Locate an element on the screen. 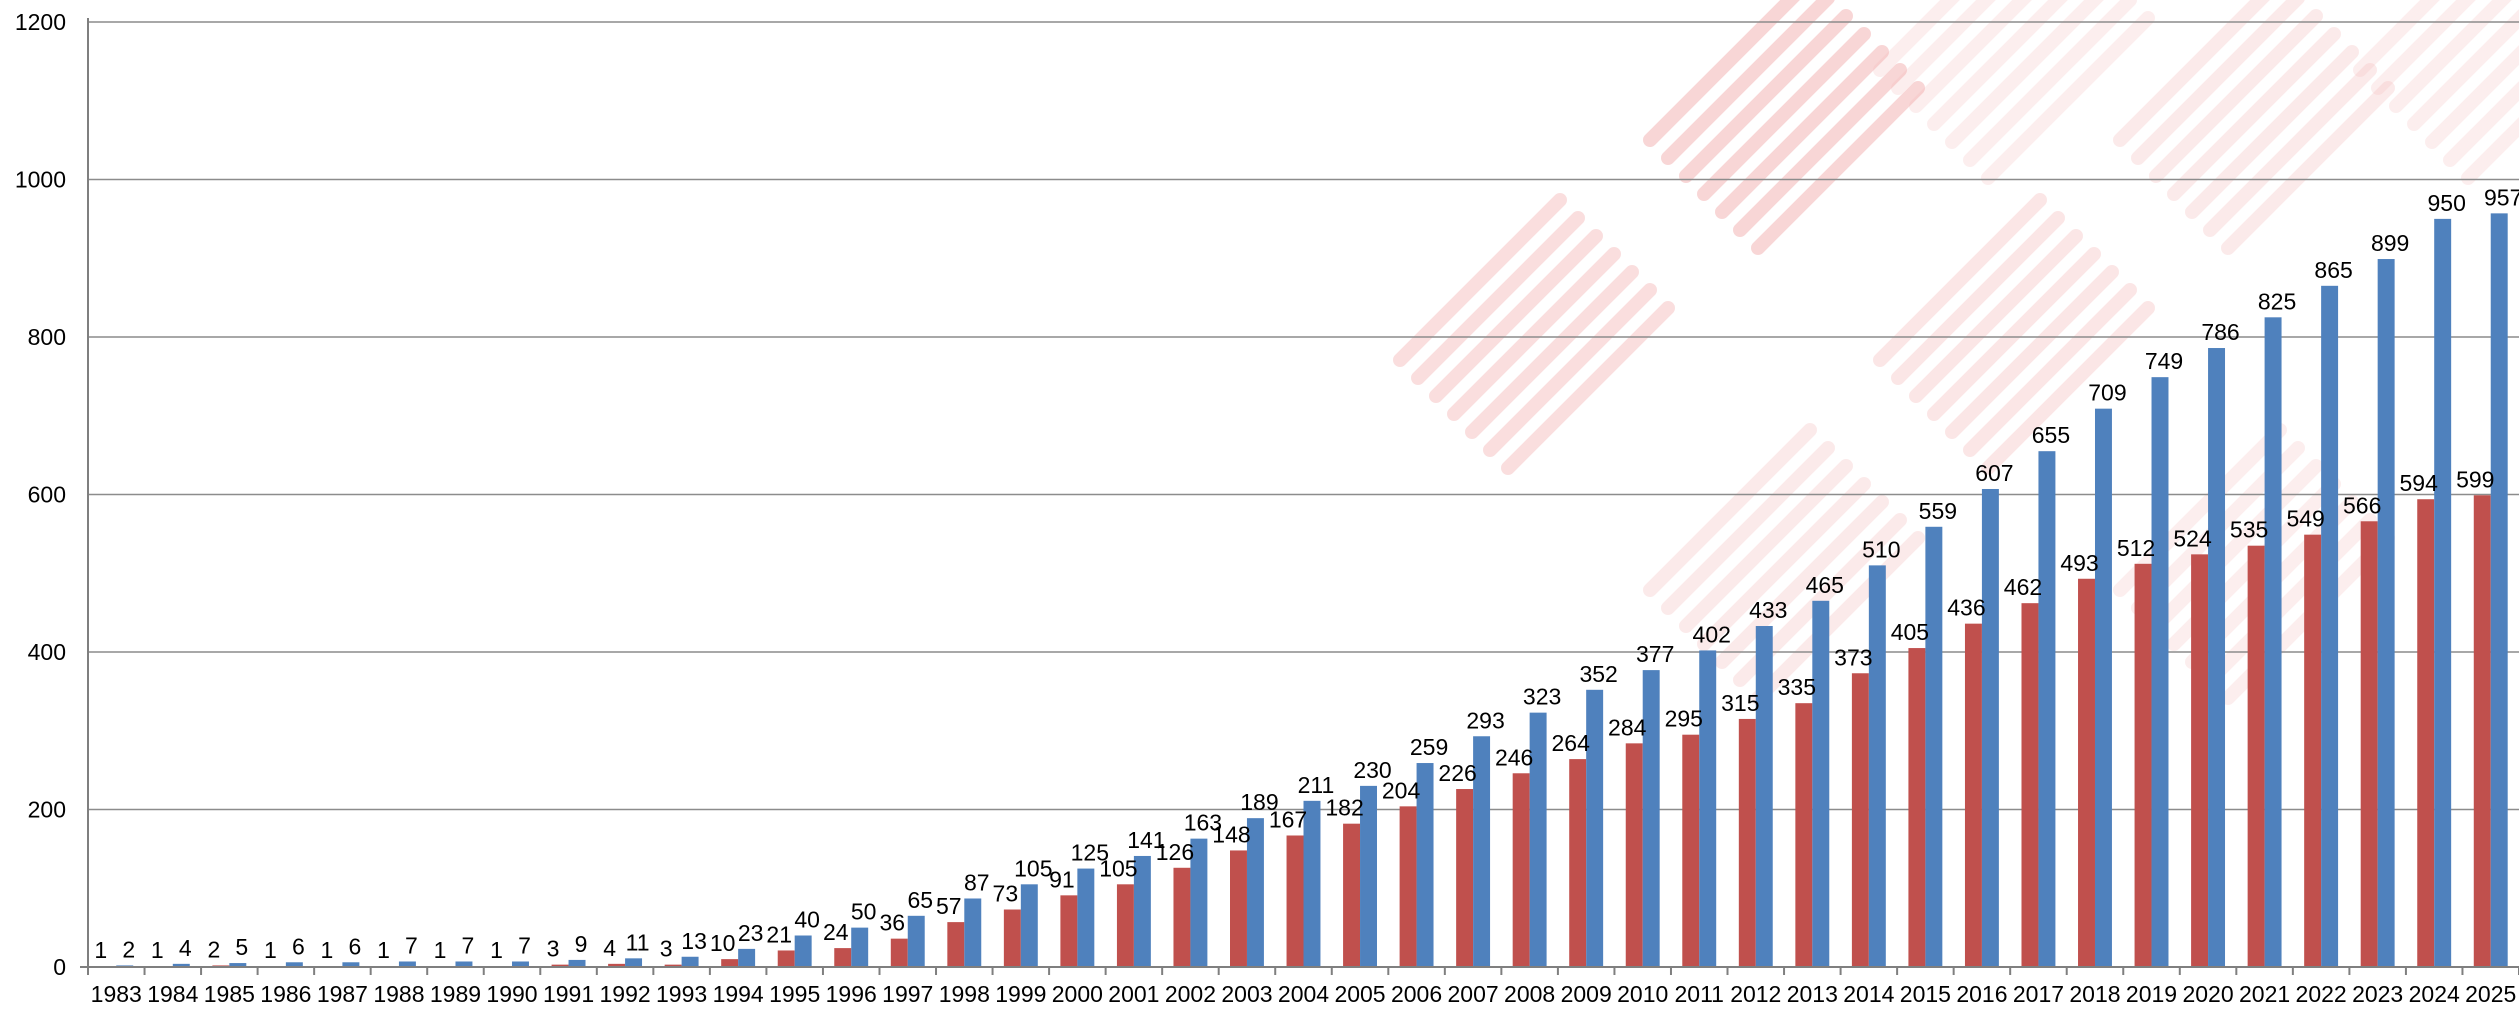  x-tick-label: 1995 is located at coordinates (794, 994).